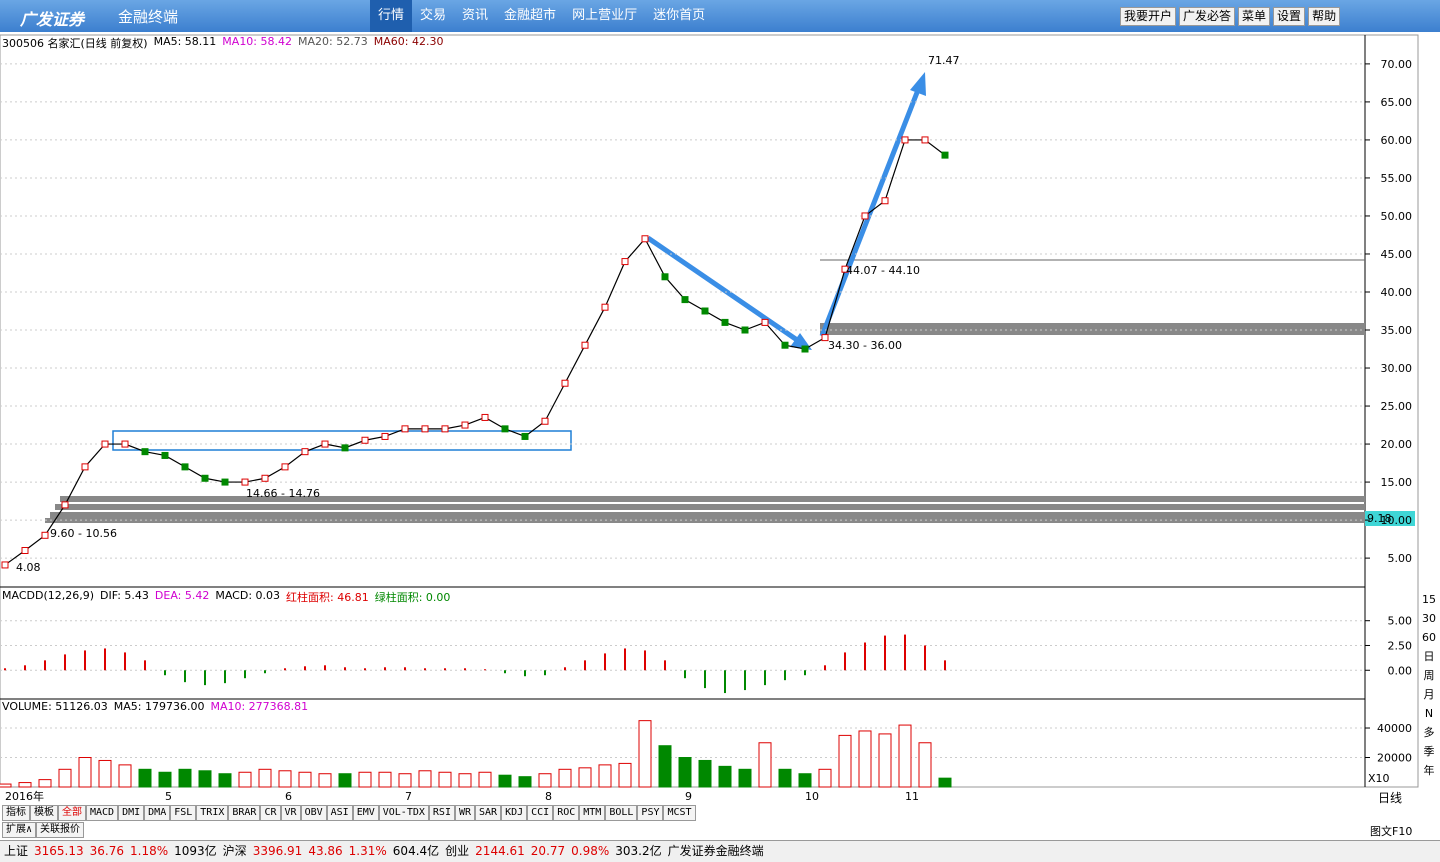  What do you see at coordinates (259, 706) in the screenshot?
I see `header-item: MA10: 277368.81` at bounding box center [259, 706].